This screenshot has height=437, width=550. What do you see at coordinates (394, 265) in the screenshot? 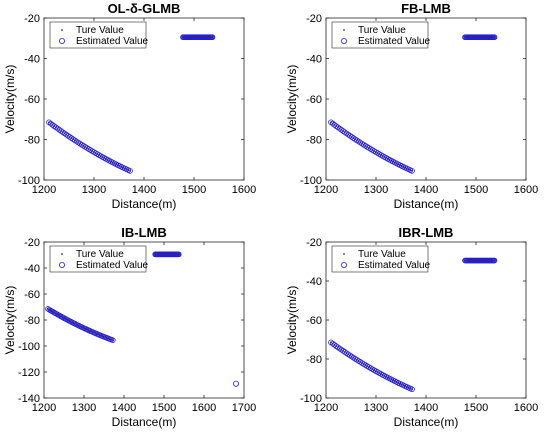
I see `legend-label-estimated: Estimated Value` at bounding box center [394, 265].